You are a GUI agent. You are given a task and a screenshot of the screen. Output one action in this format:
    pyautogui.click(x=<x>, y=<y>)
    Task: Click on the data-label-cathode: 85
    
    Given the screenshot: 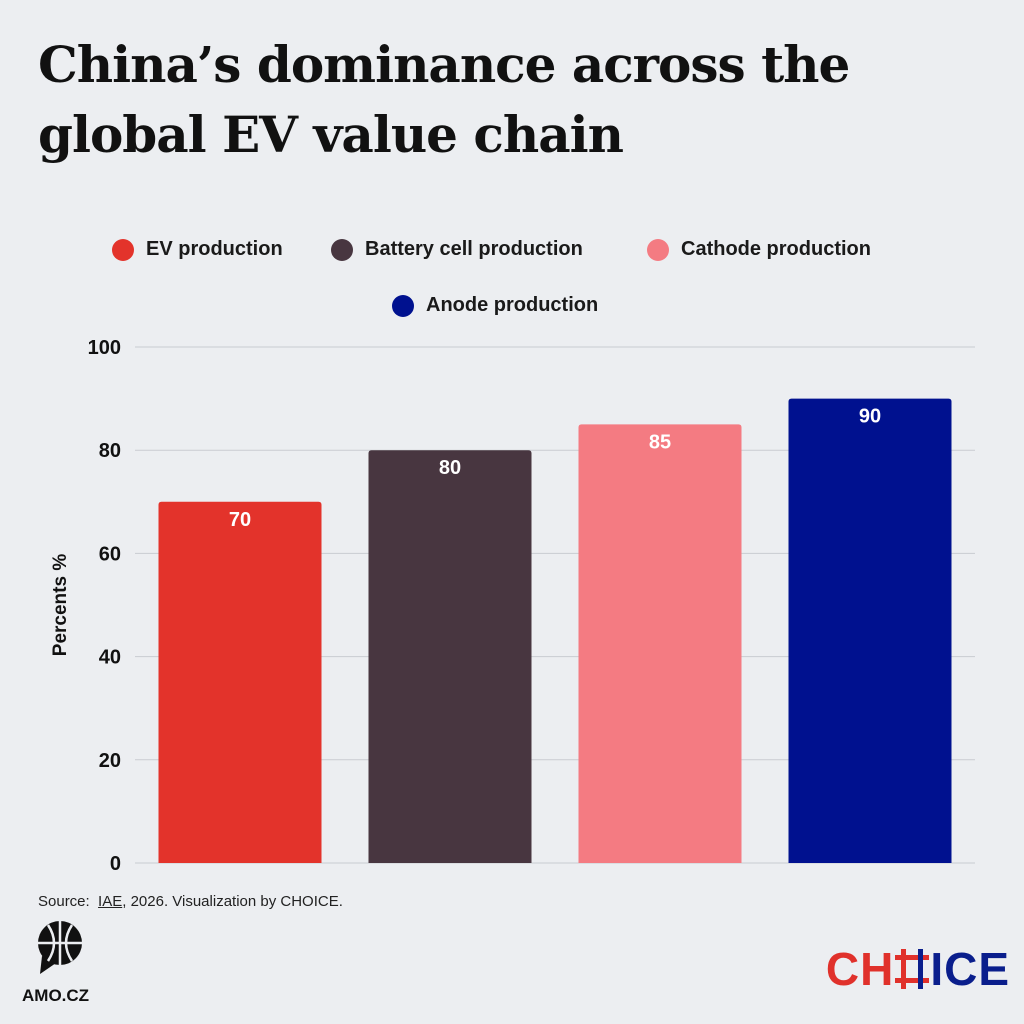 What is the action you would take?
    pyautogui.click(x=660, y=442)
    